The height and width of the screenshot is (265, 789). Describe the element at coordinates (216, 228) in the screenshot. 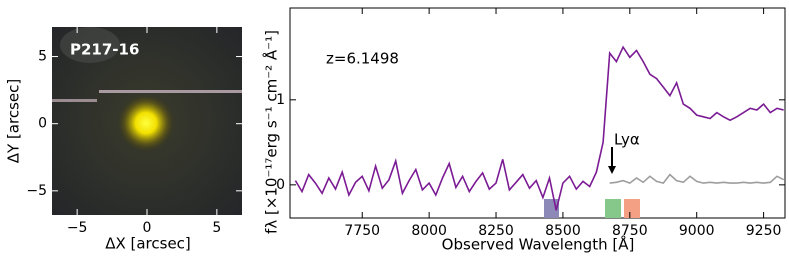

I see `x-tick-label: 5` at that location.